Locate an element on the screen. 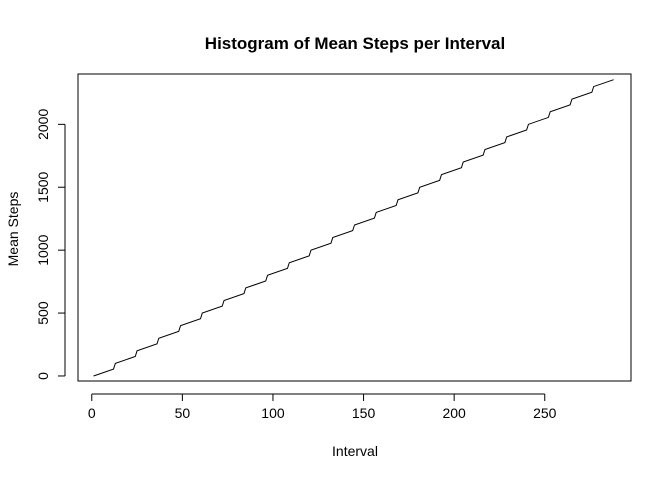 This screenshot has height=480, width=672. x-tick-label: 150 is located at coordinates (364, 413).